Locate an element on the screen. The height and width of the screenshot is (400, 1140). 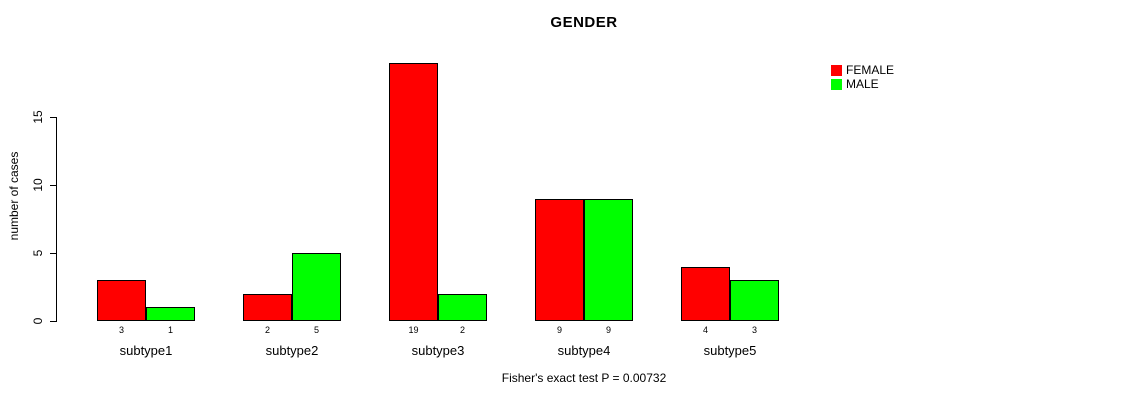
bar-male-subtype3 is located at coordinates (462, 307).